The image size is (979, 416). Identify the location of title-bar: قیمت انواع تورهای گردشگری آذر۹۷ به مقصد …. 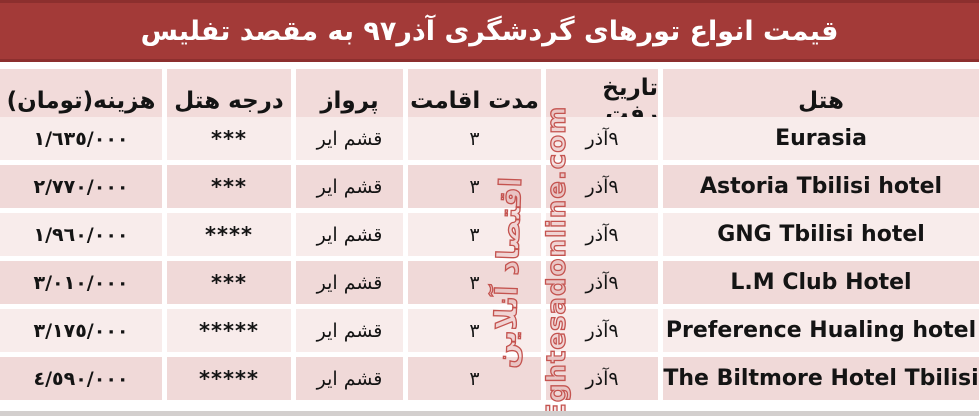
(489, 31).